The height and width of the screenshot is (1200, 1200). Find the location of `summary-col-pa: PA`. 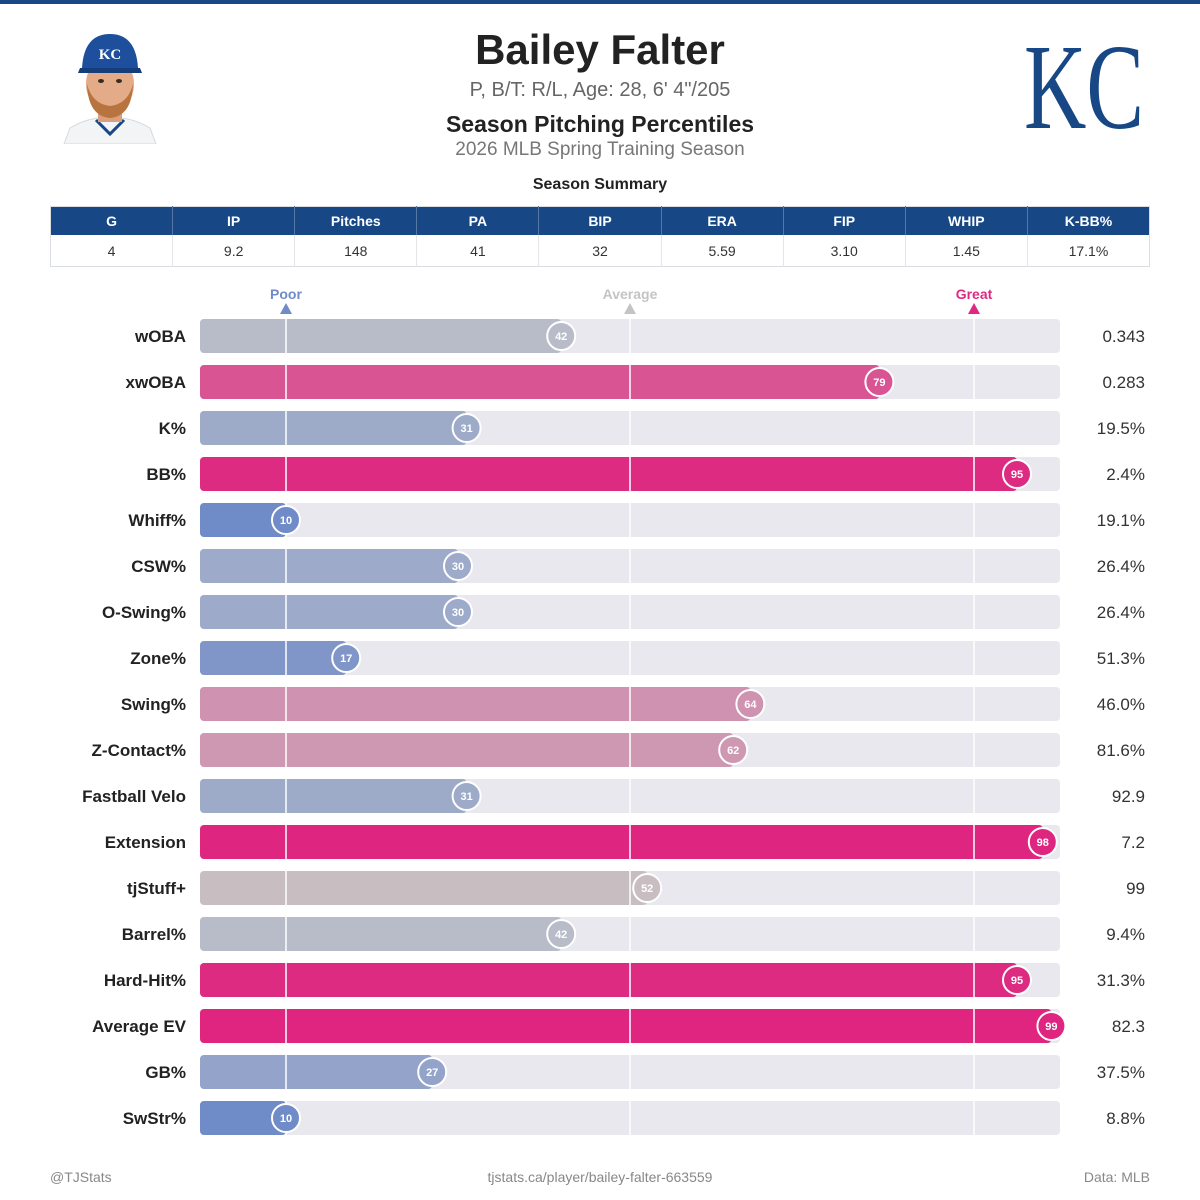

summary-col-pa: PA is located at coordinates (478, 220).